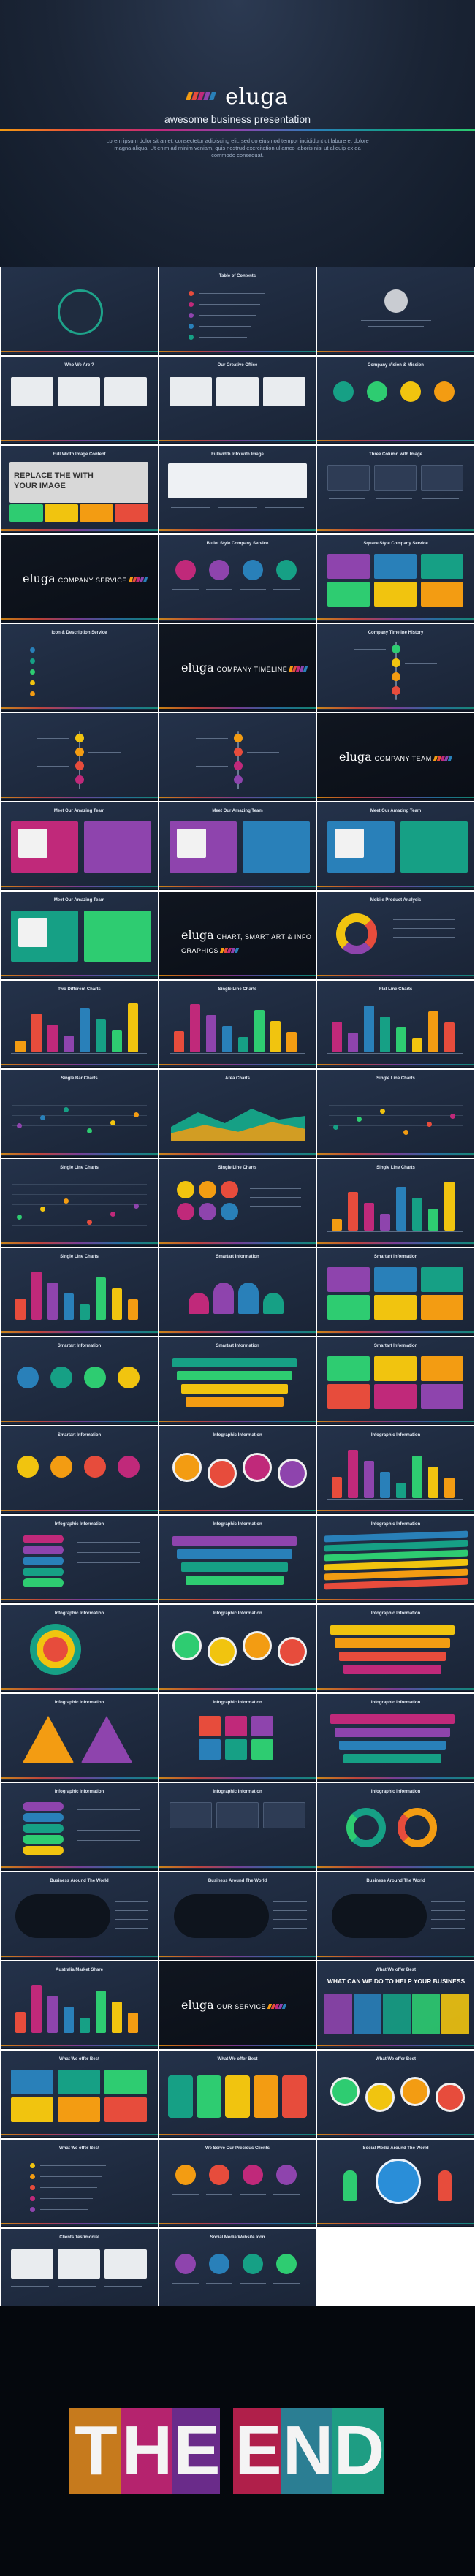  What do you see at coordinates (237, 2273) in the screenshot?
I see `slide-thumbnail: Social Media Website Icon` at bounding box center [237, 2273].